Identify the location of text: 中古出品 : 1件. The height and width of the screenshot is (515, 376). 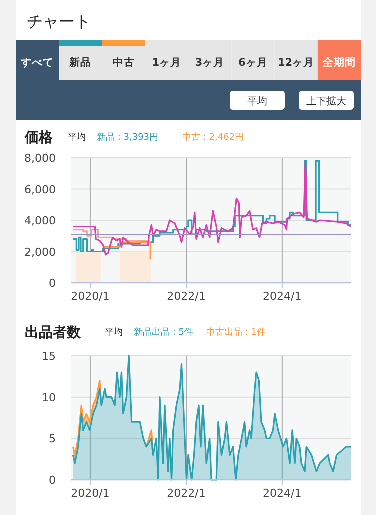
(236, 332).